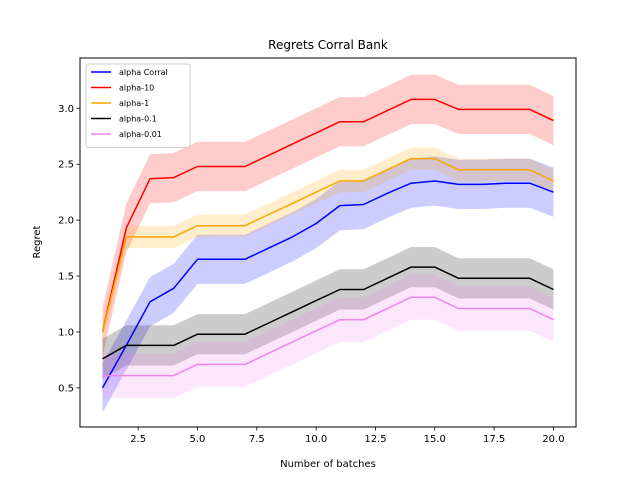 This screenshot has height=480, width=640. What do you see at coordinates (494, 439) in the screenshot?
I see `x-tick-label: 17.5` at bounding box center [494, 439].